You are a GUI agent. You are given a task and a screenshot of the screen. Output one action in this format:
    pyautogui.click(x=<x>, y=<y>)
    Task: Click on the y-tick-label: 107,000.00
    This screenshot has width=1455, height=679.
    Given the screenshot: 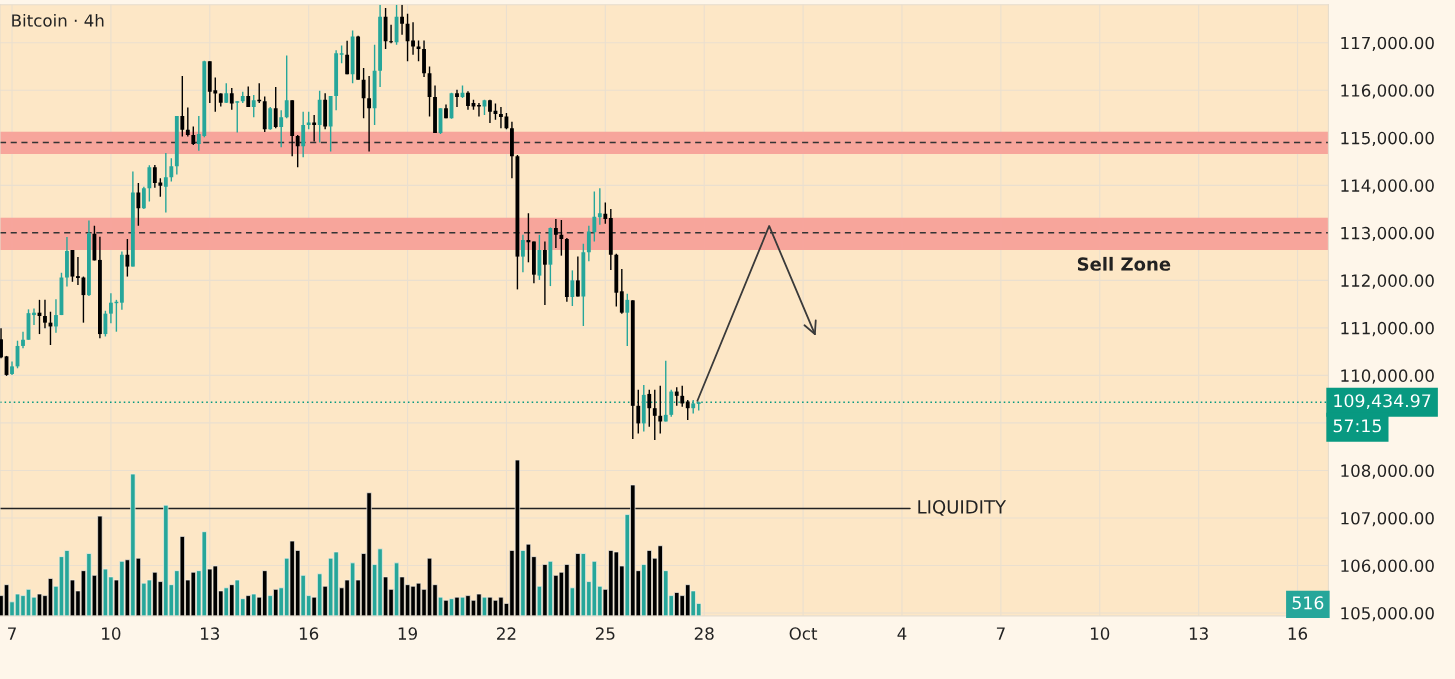 What is the action you would take?
    pyautogui.click(x=1387, y=519)
    